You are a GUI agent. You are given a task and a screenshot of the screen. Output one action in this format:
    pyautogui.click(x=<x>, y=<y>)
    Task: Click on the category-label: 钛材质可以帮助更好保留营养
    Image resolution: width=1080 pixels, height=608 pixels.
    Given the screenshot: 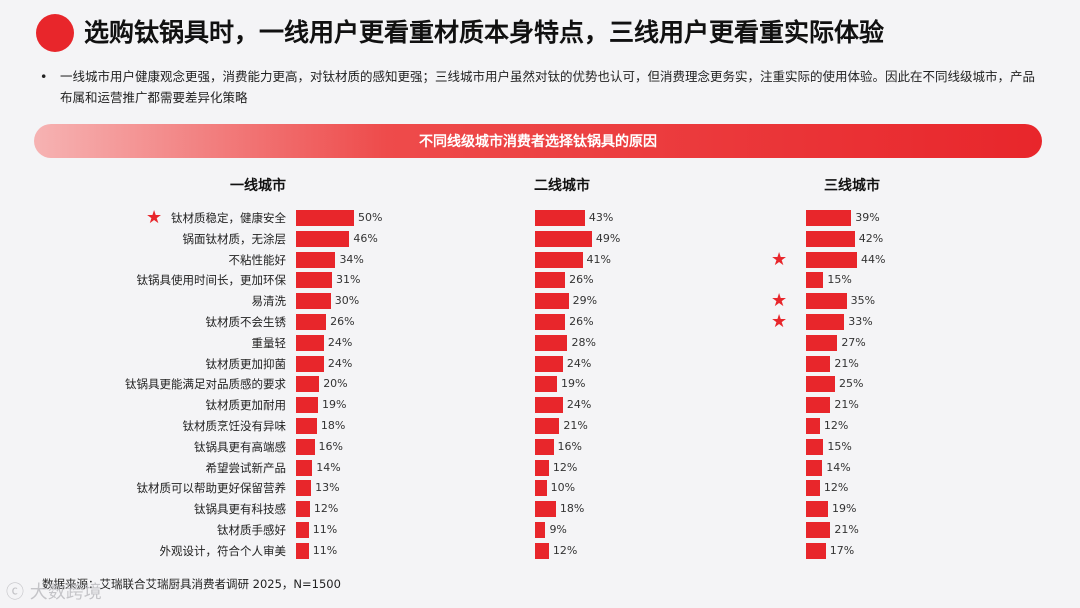 What is the action you would take?
    pyautogui.click(x=211, y=488)
    